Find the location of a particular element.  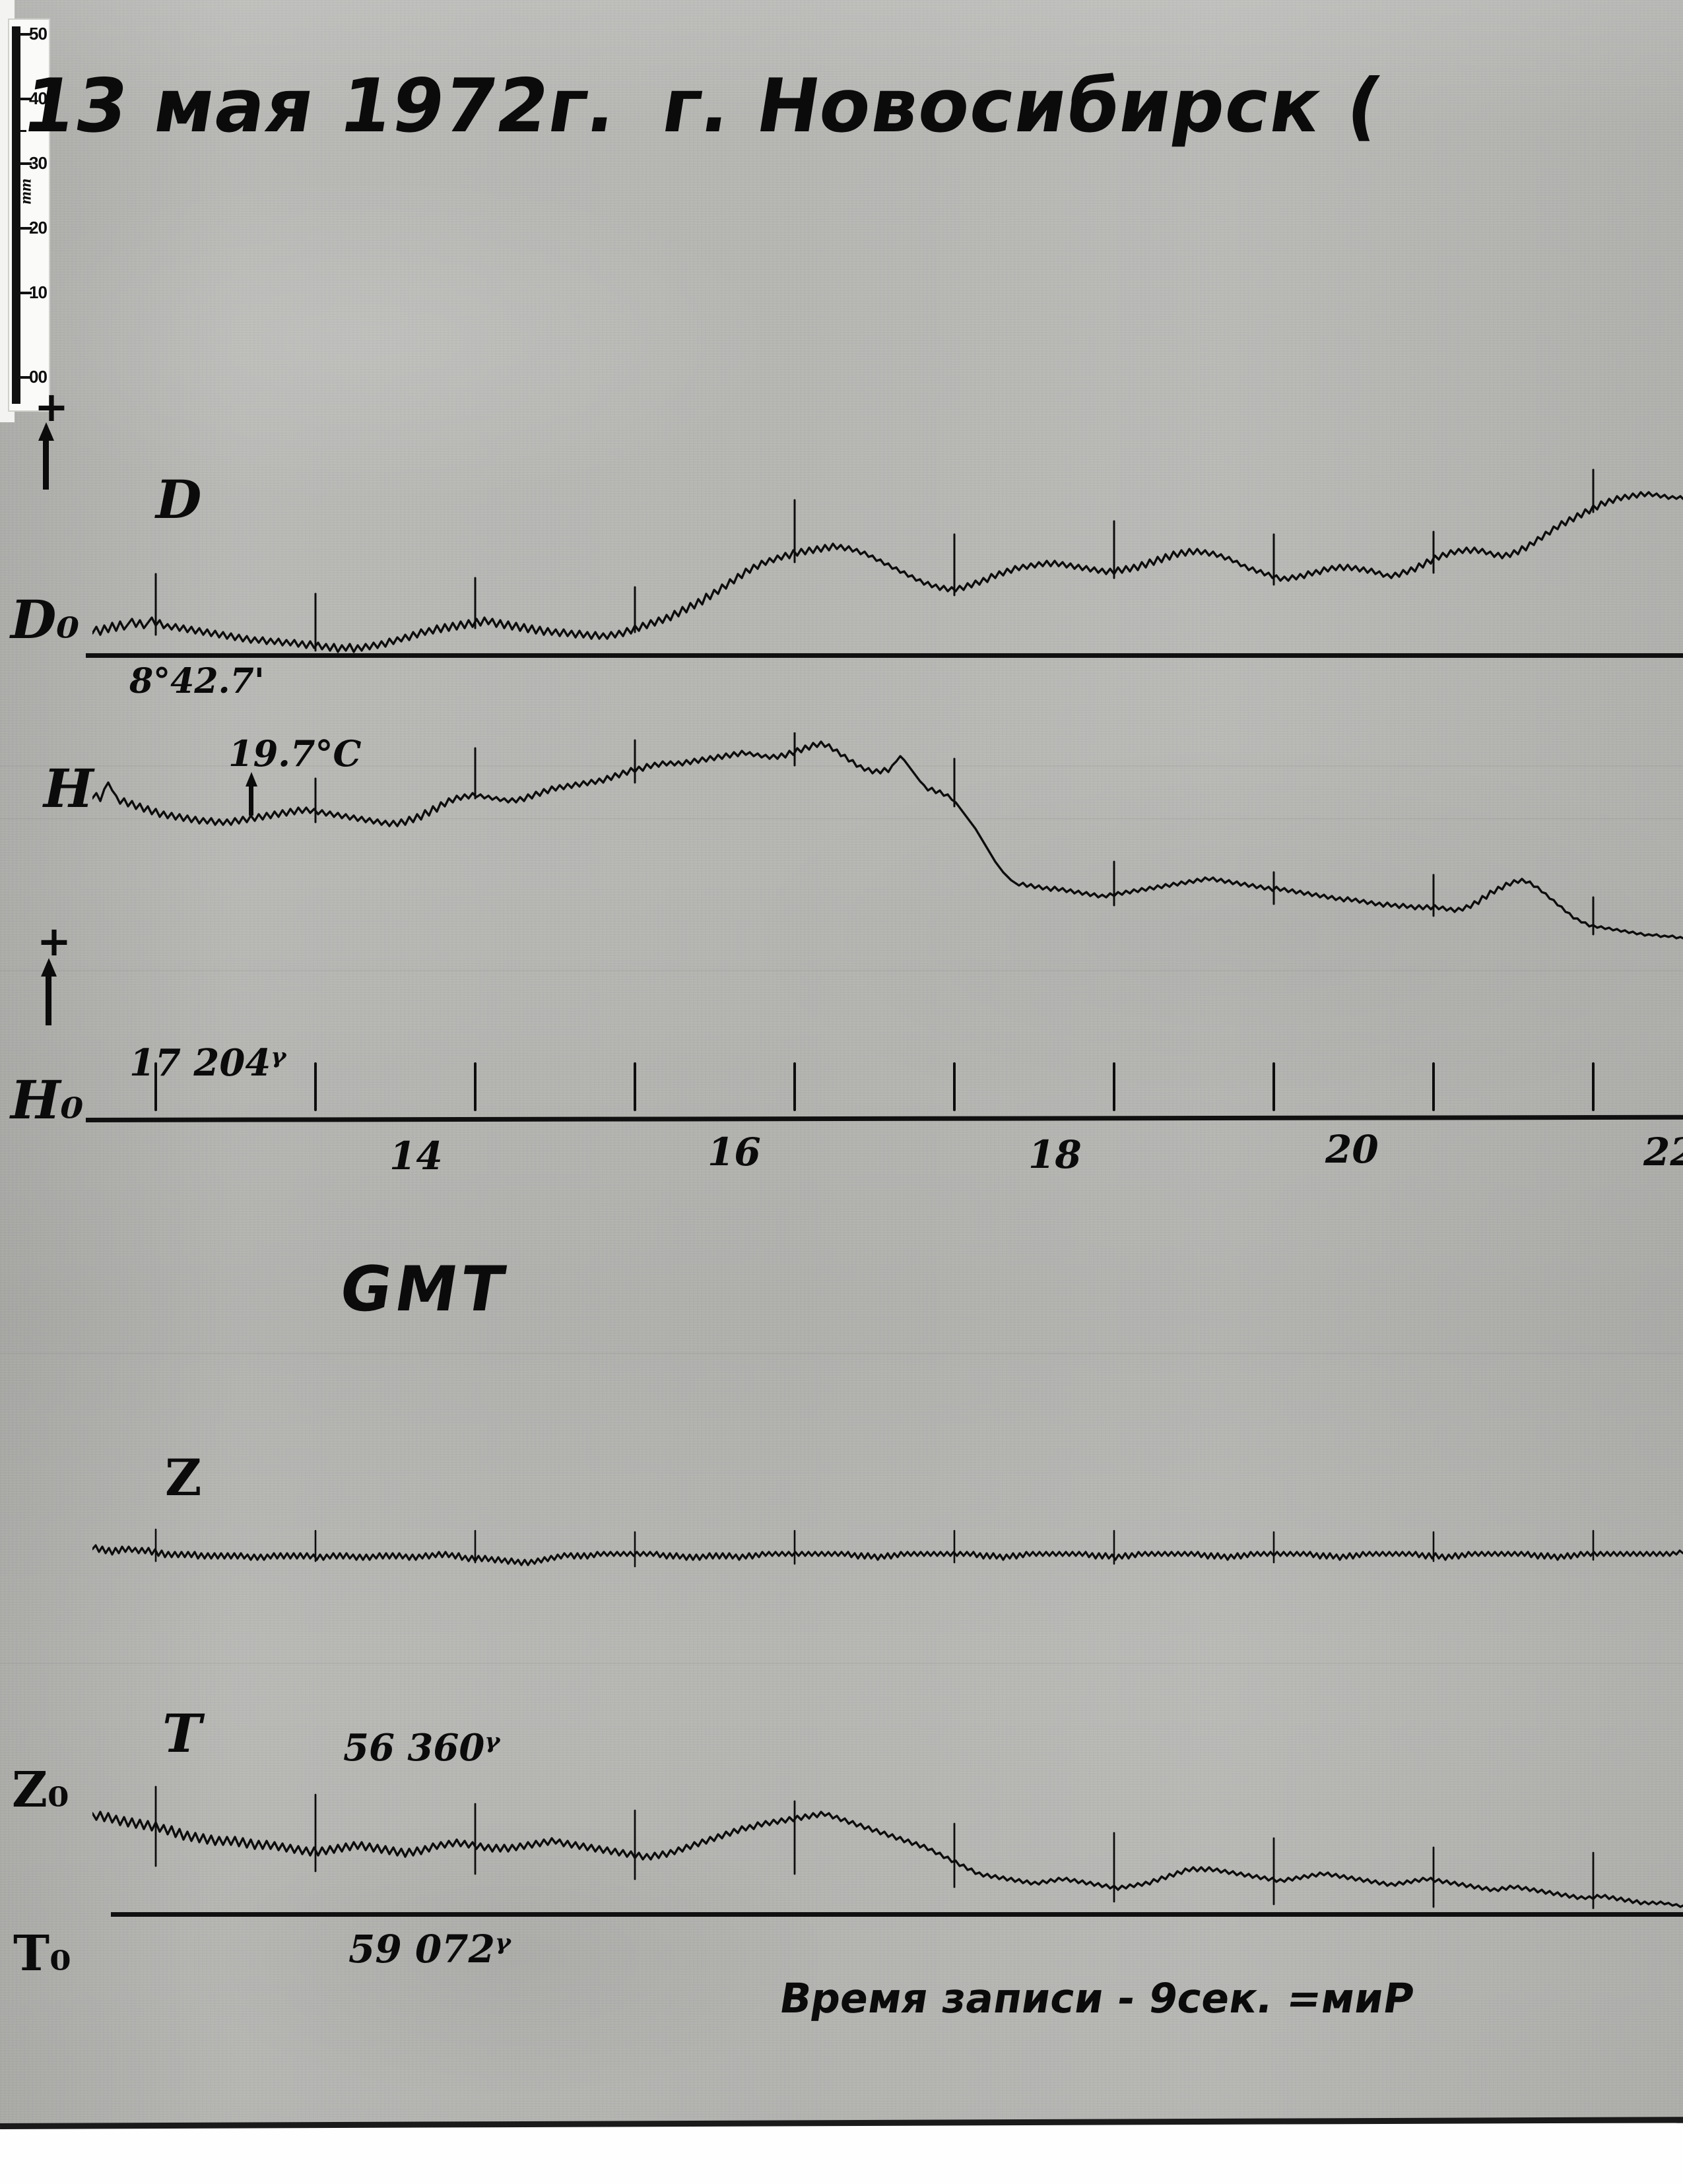

ruler-tick-00: 00 is located at coordinates (38, 377).